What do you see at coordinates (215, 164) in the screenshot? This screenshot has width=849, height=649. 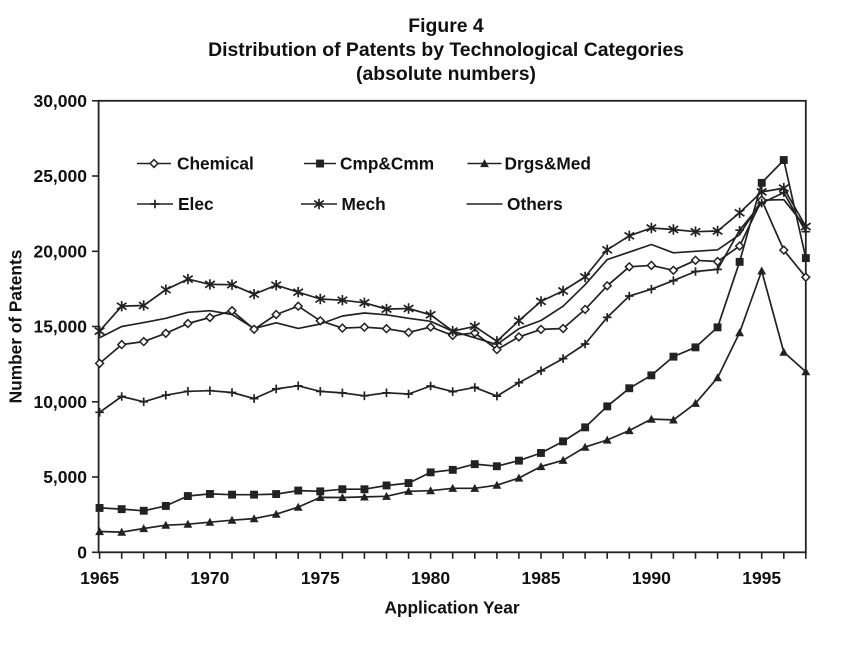 I see `svg-text: Chemical` at bounding box center [215, 164].